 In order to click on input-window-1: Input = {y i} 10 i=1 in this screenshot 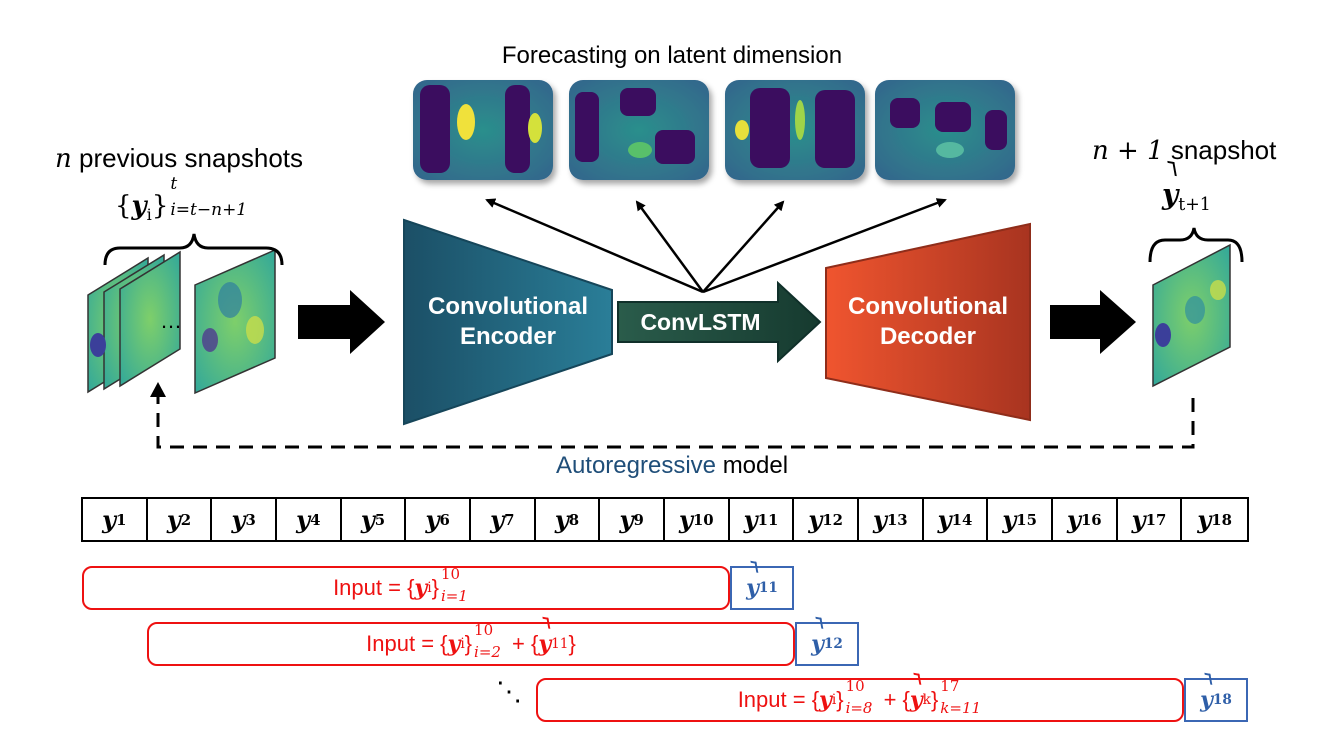, I will do `click(406, 587)`.